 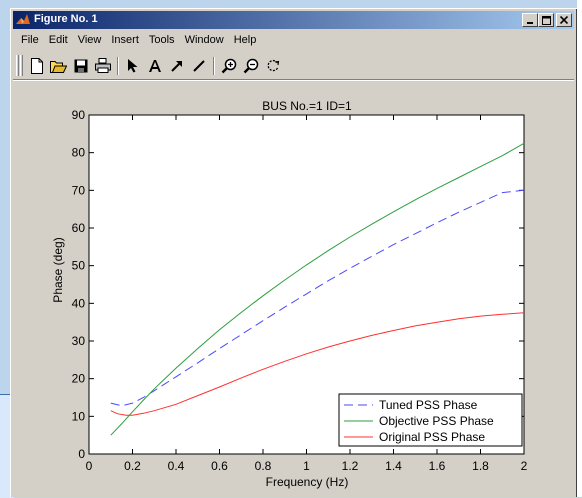 What do you see at coordinates (23, 19) in the screenshot?
I see `matlab-logo-icon` at bounding box center [23, 19].